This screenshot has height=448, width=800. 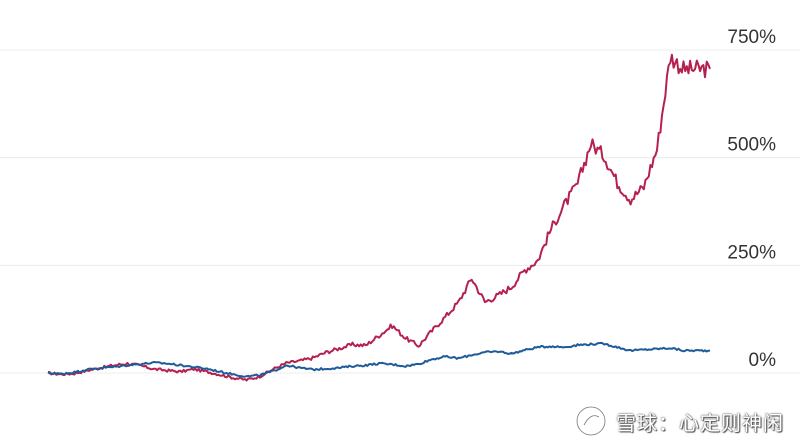 I want to click on y-tick-label: 500%, so click(x=751, y=145).